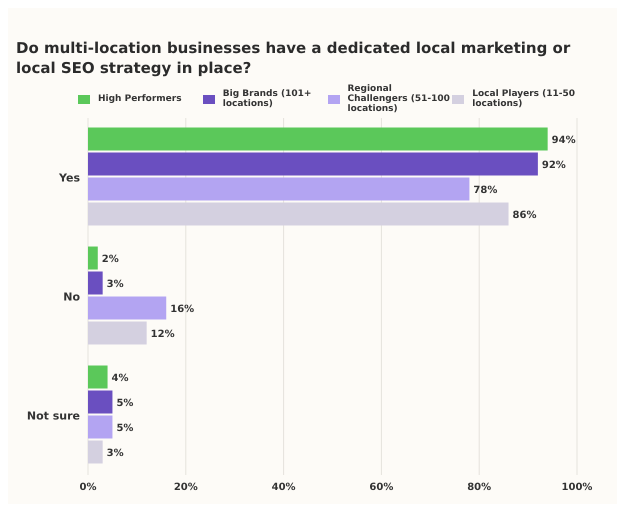  What do you see at coordinates (186, 488) in the screenshot?
I see `x-tick-label: 20%` at bounding box center [186, 488].